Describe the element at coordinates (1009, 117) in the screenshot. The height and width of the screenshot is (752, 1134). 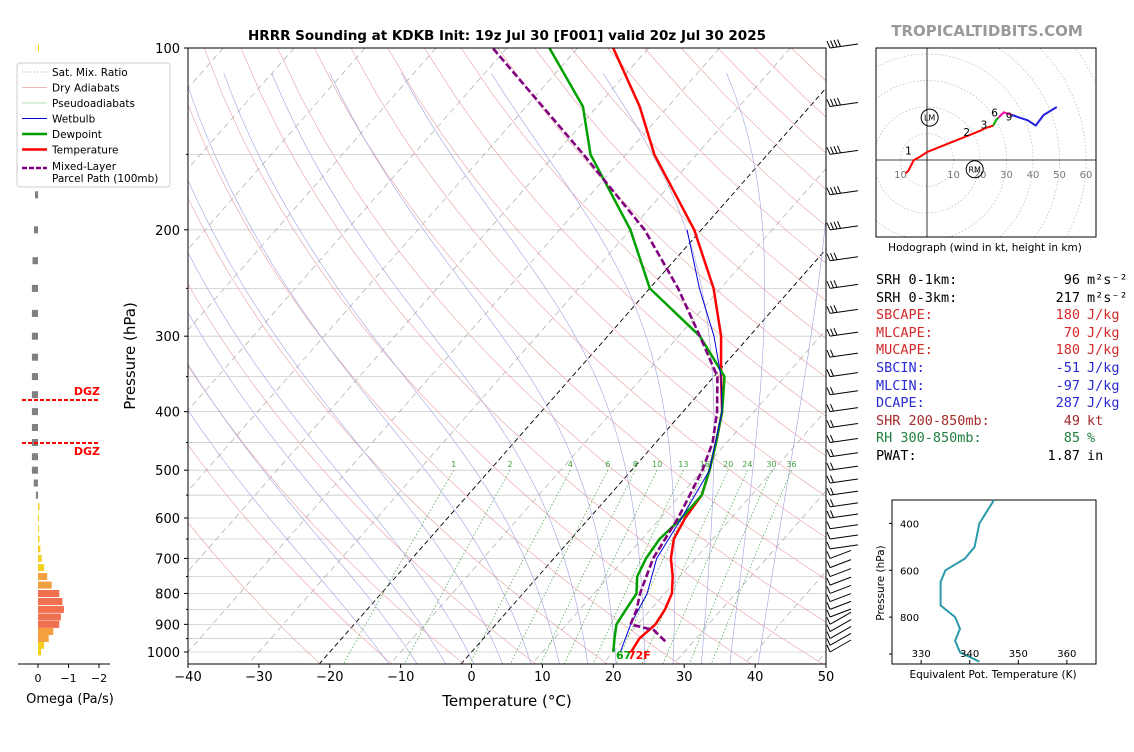
I see `hodograph-height-label: 9` at that location.